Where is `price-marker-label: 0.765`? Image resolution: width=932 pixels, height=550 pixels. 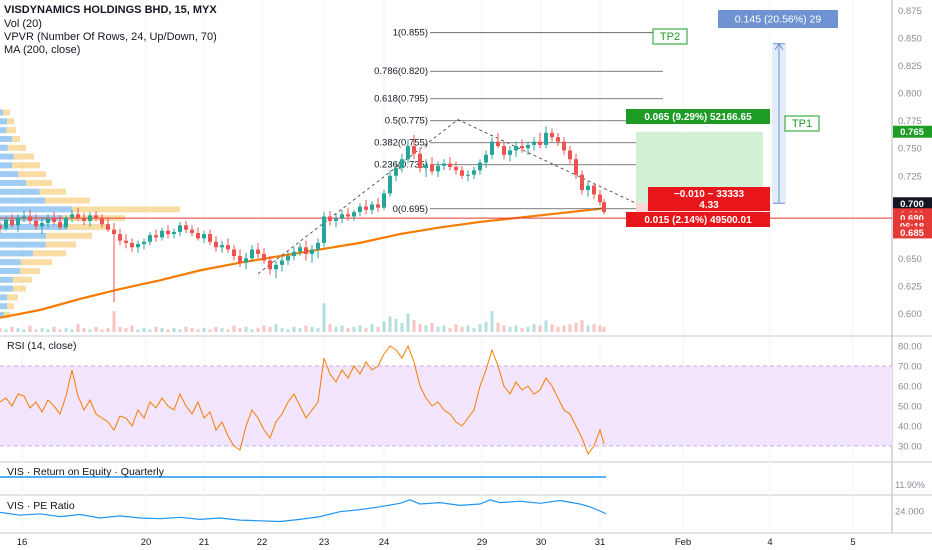
price-marker-label: 0.765 is located at coordinates (912, 132).